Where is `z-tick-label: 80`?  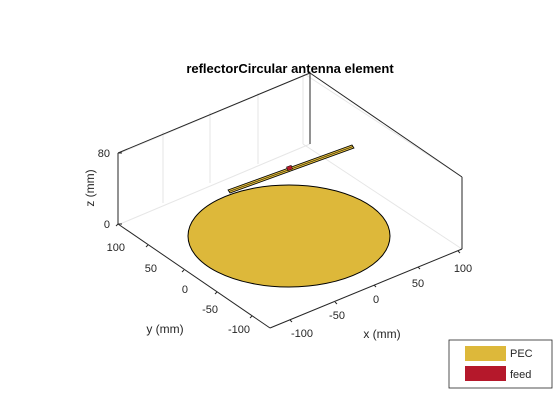 z-tick-label: 80 is located at coordinates (104, 154).